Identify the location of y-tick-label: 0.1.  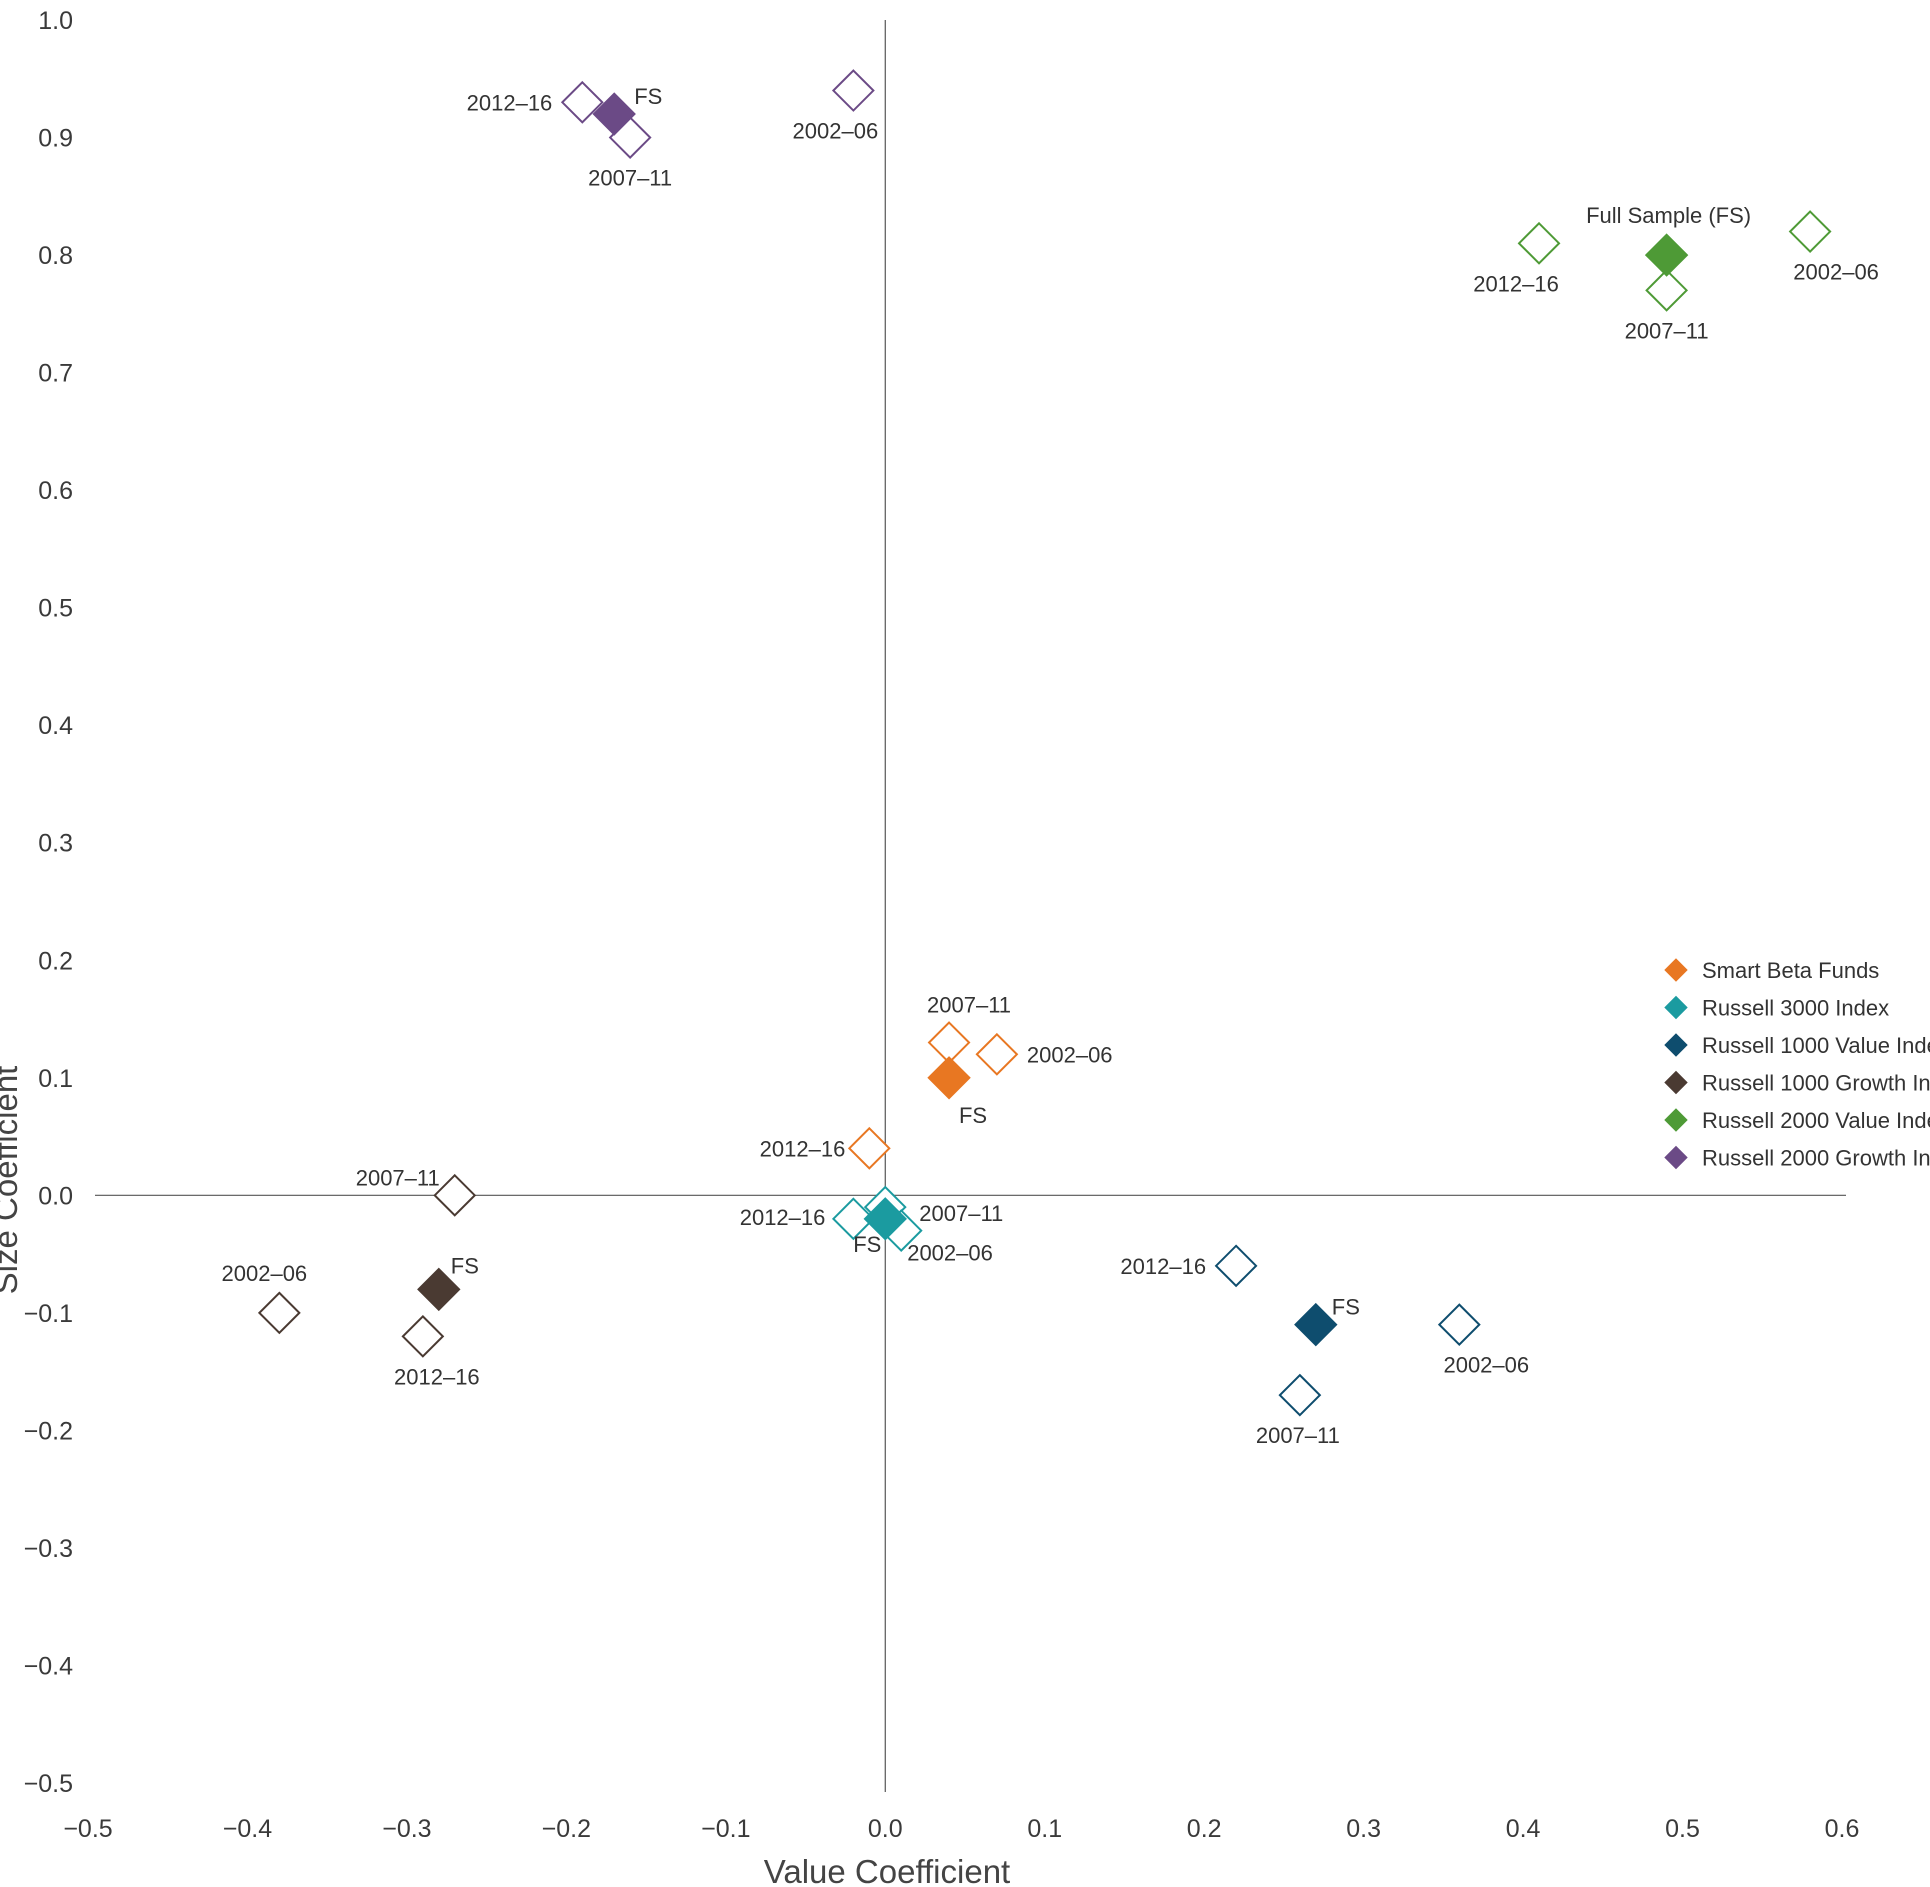
(55, 1079).